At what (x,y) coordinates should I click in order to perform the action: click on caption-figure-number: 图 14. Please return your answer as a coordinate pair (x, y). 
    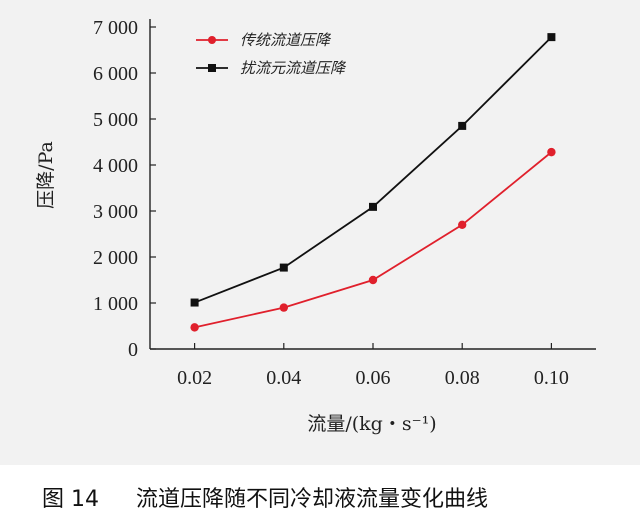
    Looking at the image, I should click on (70, 499).